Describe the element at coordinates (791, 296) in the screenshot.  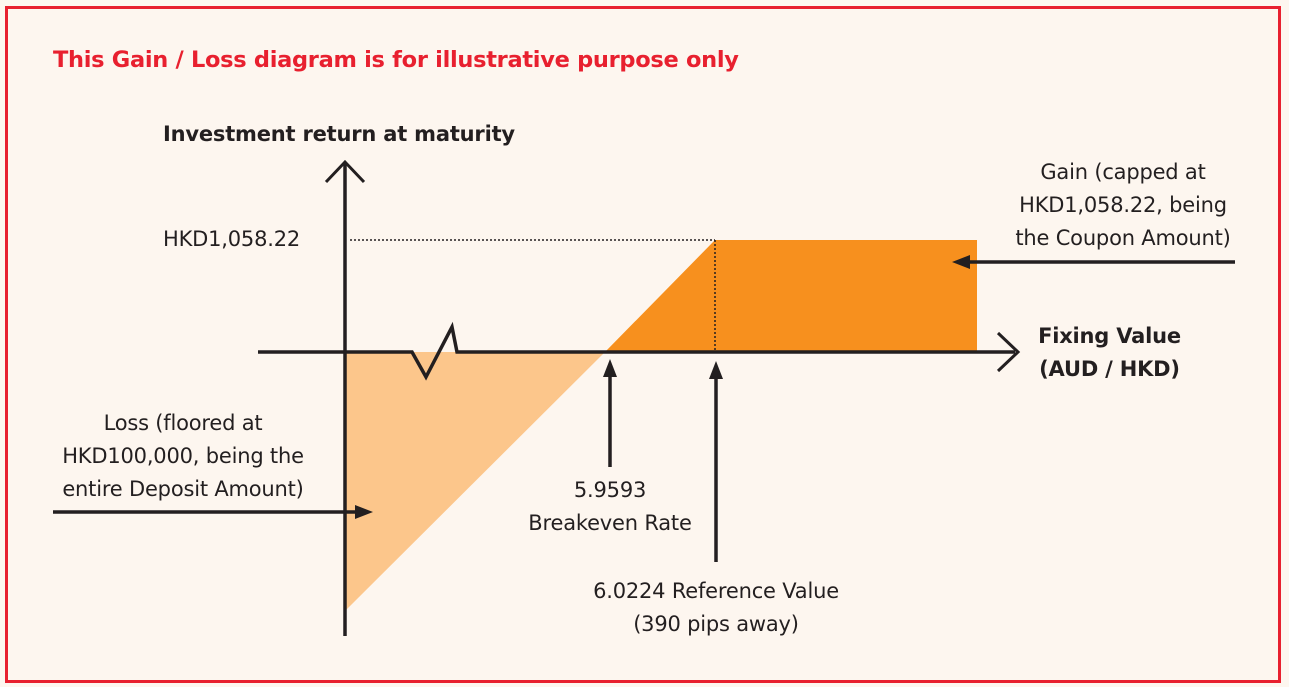
I see `gain-area` at that location.